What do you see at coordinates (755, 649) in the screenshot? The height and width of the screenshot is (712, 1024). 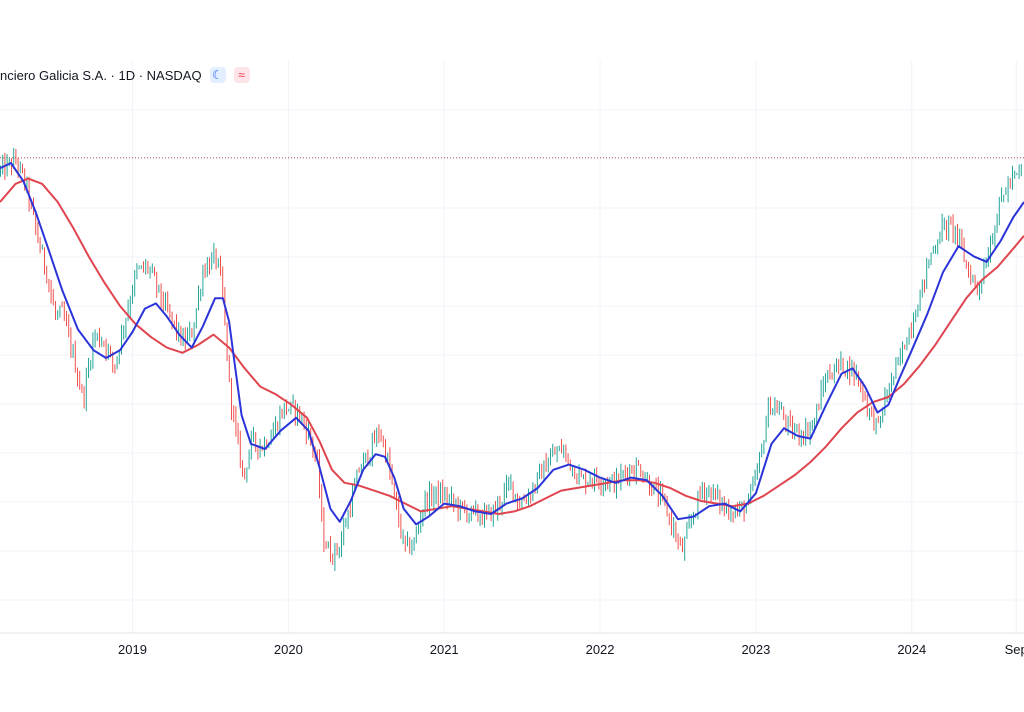 I see `x-tick-label: 2023` at bounding box center [755, 649].